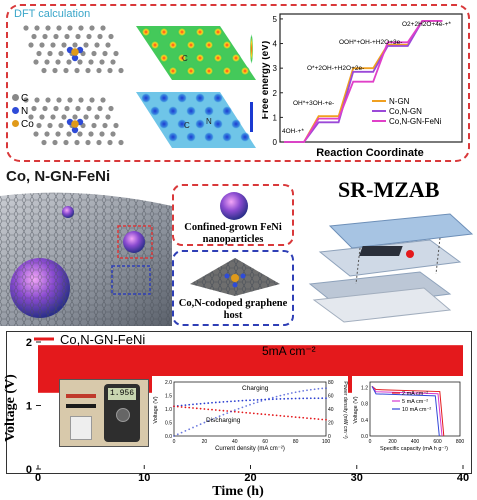 The width and height of the screenshot is (477, 500). What do you see at coordinates (122, 394) in the screenshot?
I see `multimeter-display: 1.956` at bounding box center [122, 394].